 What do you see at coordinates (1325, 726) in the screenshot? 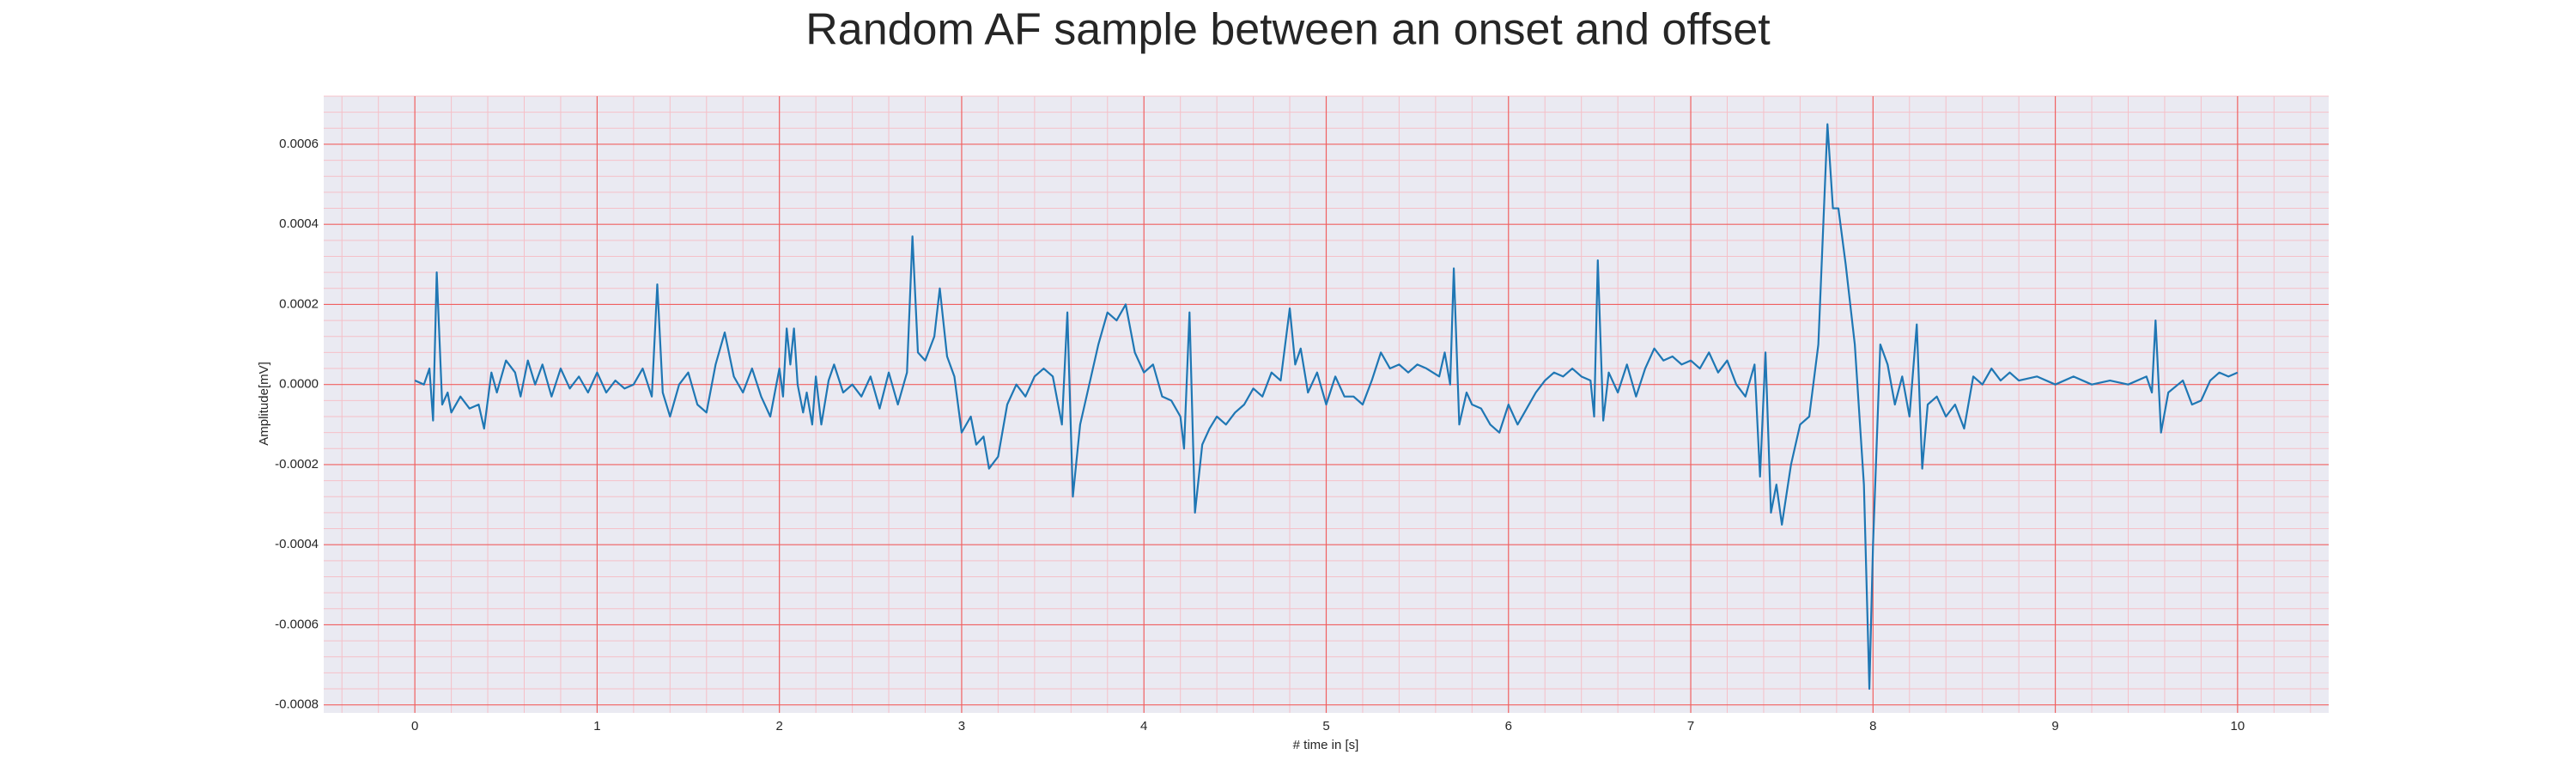
I see `x-tick-label: 5` at bounding box center [1325, 726].